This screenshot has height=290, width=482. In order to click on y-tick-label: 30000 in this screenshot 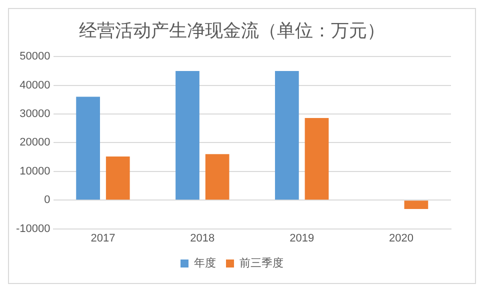, I will do `click(35, 114)`.